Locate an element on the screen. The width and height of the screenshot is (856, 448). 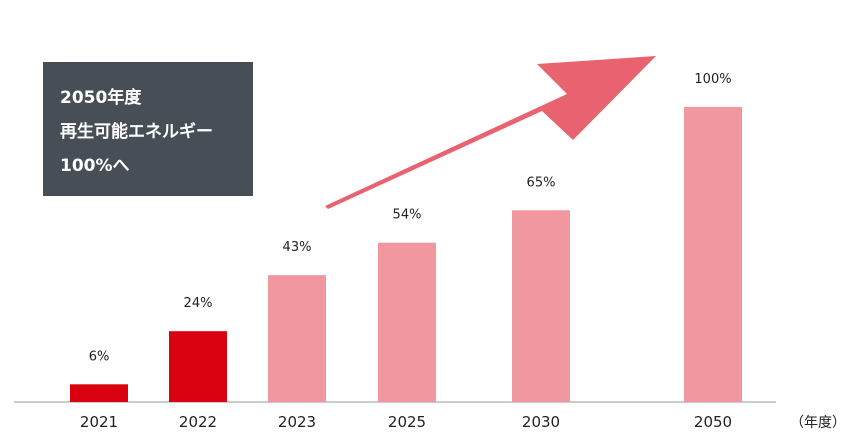
growth-arrow is located at coordinates (490, 132).